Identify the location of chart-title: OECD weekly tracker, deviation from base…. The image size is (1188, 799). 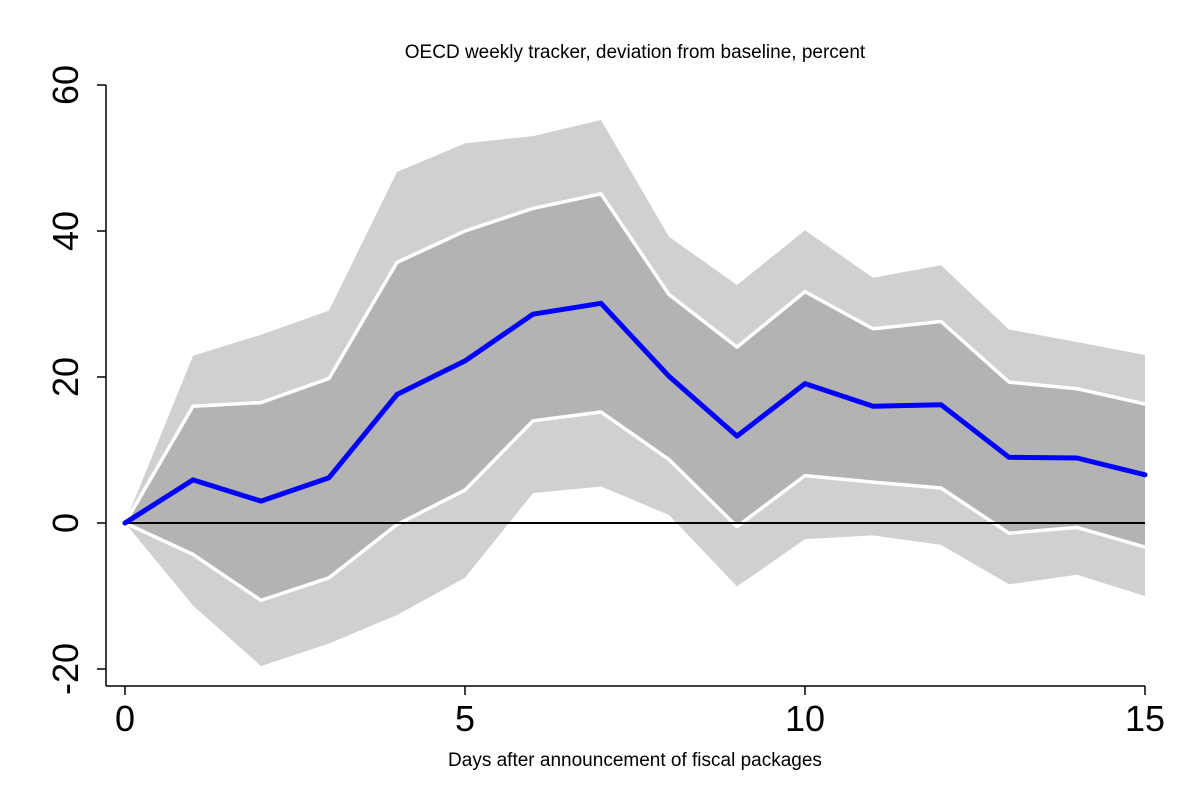
(635, 52).